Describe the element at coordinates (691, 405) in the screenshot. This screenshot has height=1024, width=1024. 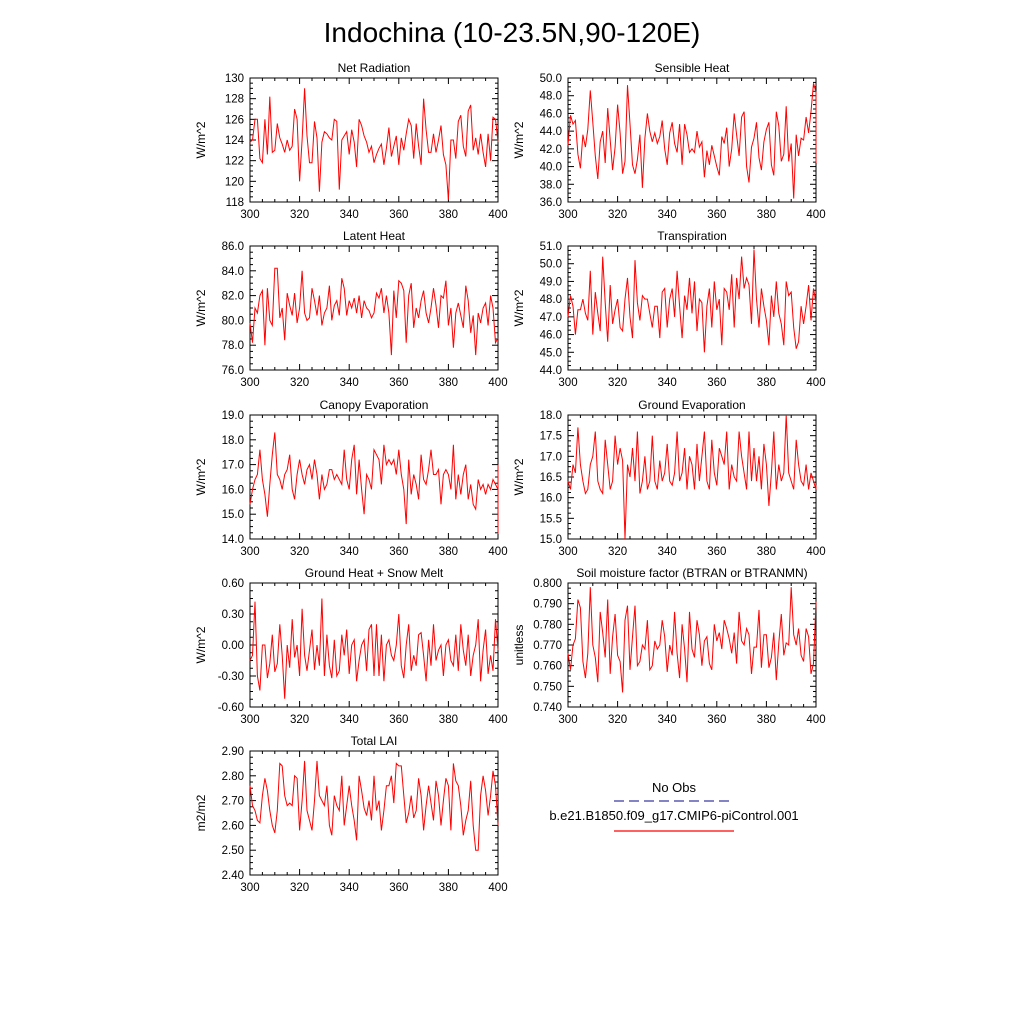
I see `panel-title: Ground Evaporation` at that location.